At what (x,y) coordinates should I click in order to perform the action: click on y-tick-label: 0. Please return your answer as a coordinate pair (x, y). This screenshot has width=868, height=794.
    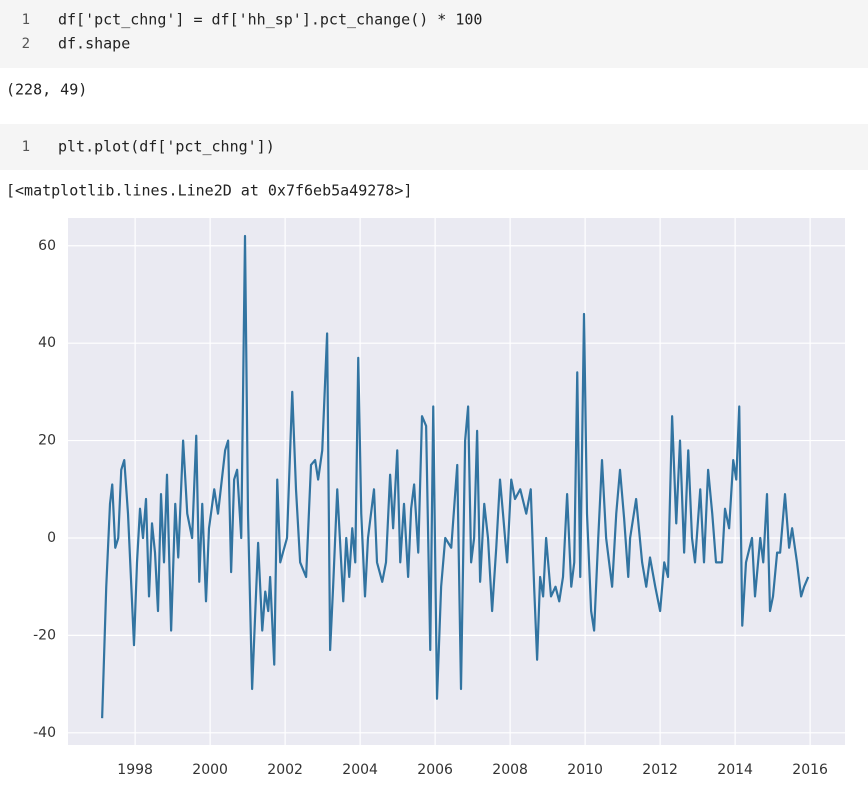
    Looking at the image, I should click on (51, 538).